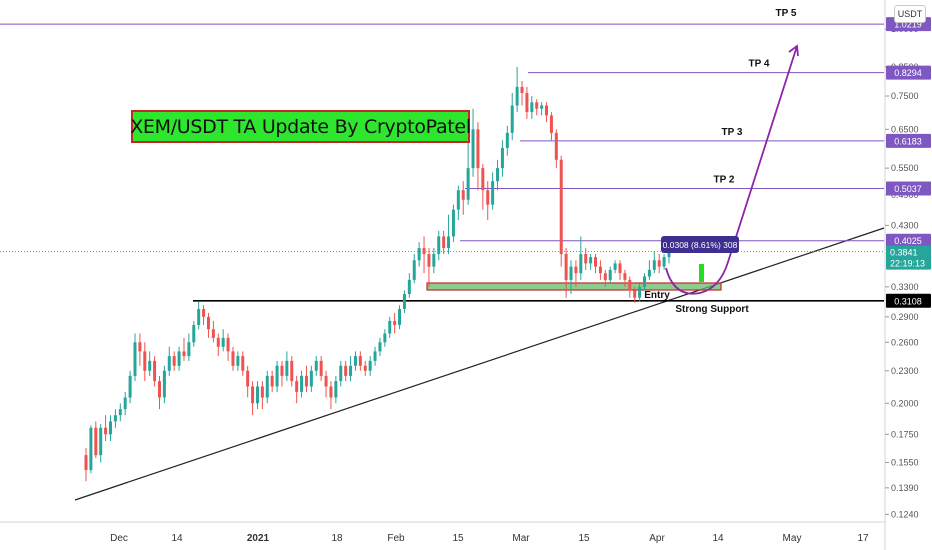 Image resolution: width=932 pixels, height=550 pixels. I want to click on price-tick-label: 0.2000, so click(905, 403).